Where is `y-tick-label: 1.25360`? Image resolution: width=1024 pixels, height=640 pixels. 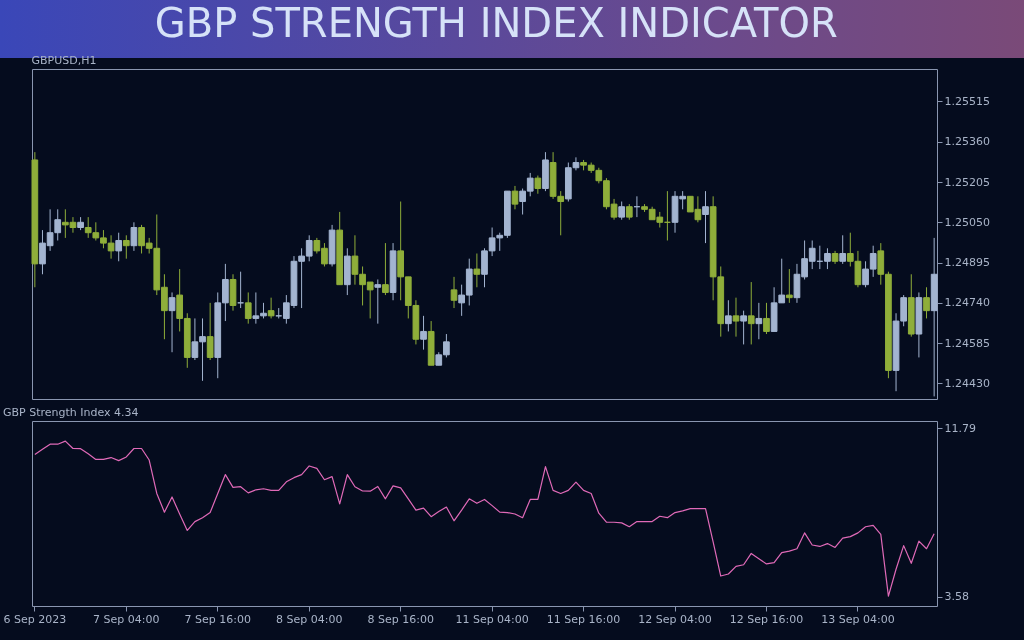
y-tick-label: 1.25360 is located at coordinates (967, 142).